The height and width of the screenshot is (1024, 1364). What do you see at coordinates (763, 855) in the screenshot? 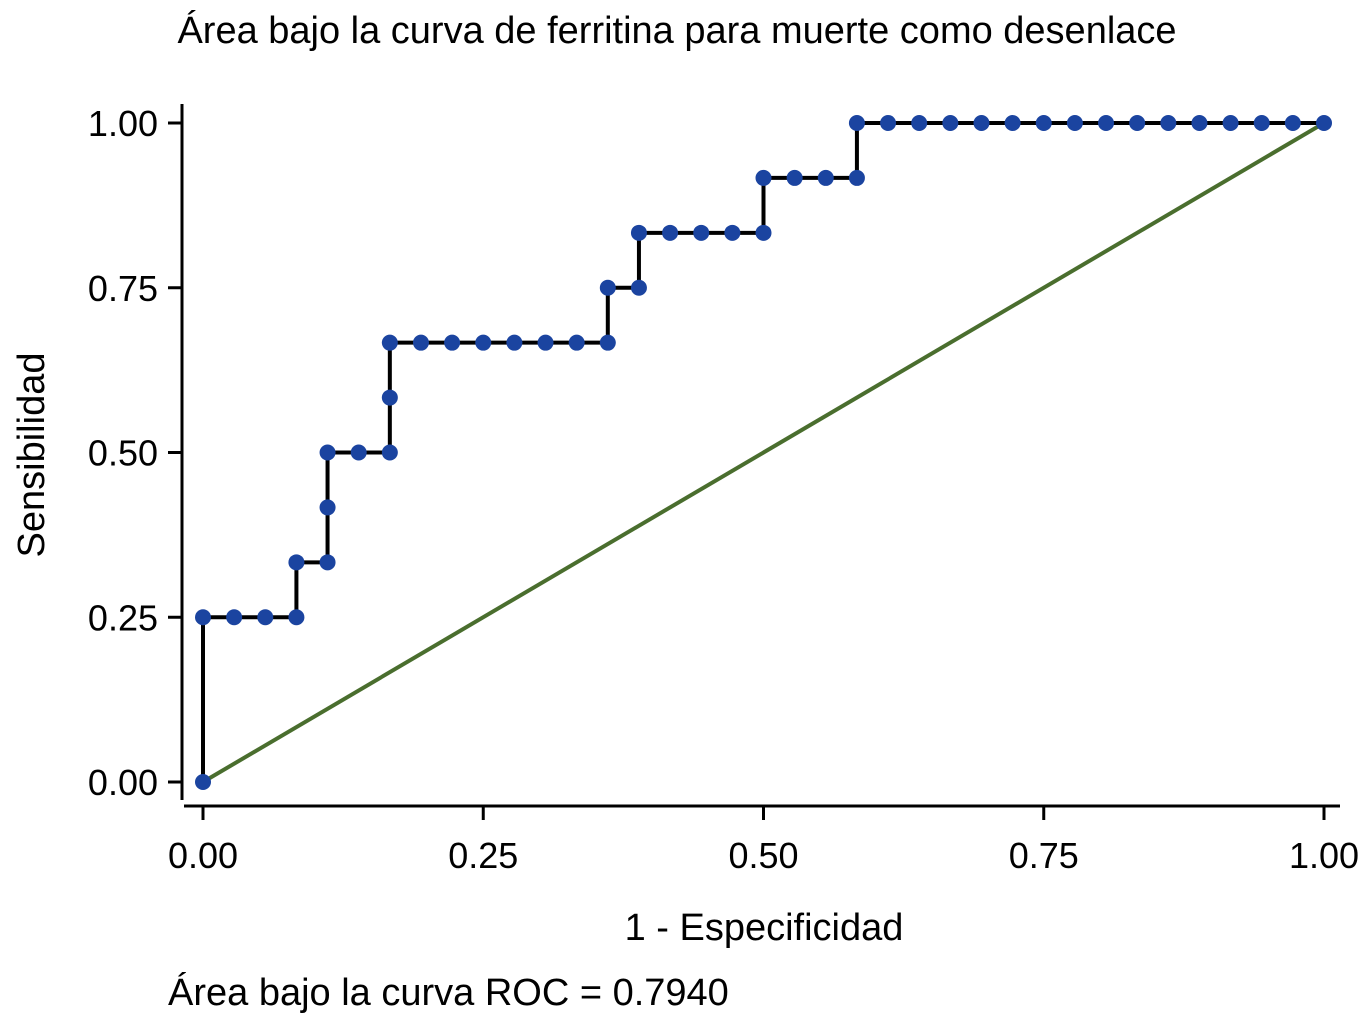
I see `x-tick-label: 0.50` at bounding box center [763, 855].